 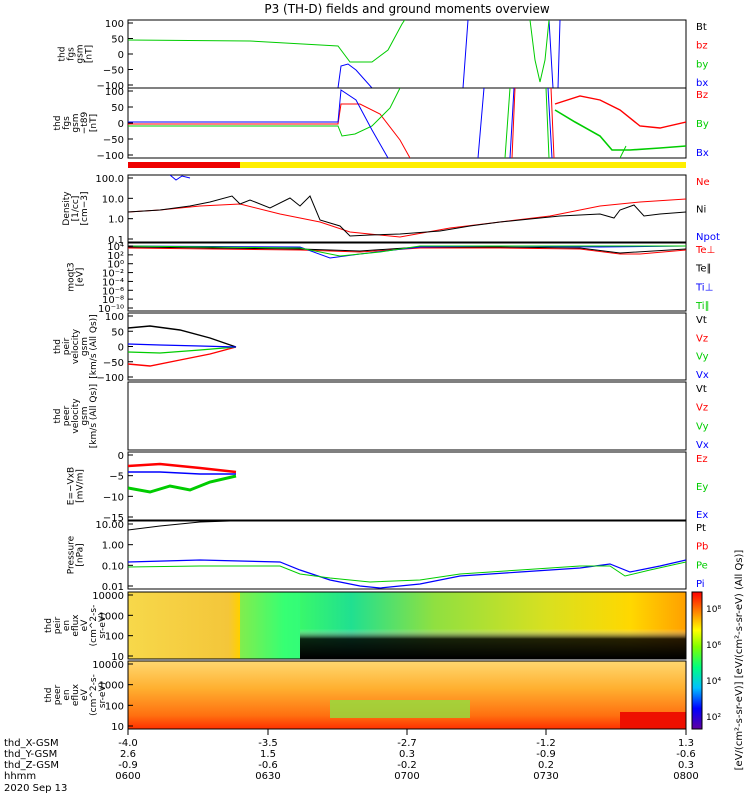 I want to click on x-tick-label: -1.2, so click(x=546, y=743).